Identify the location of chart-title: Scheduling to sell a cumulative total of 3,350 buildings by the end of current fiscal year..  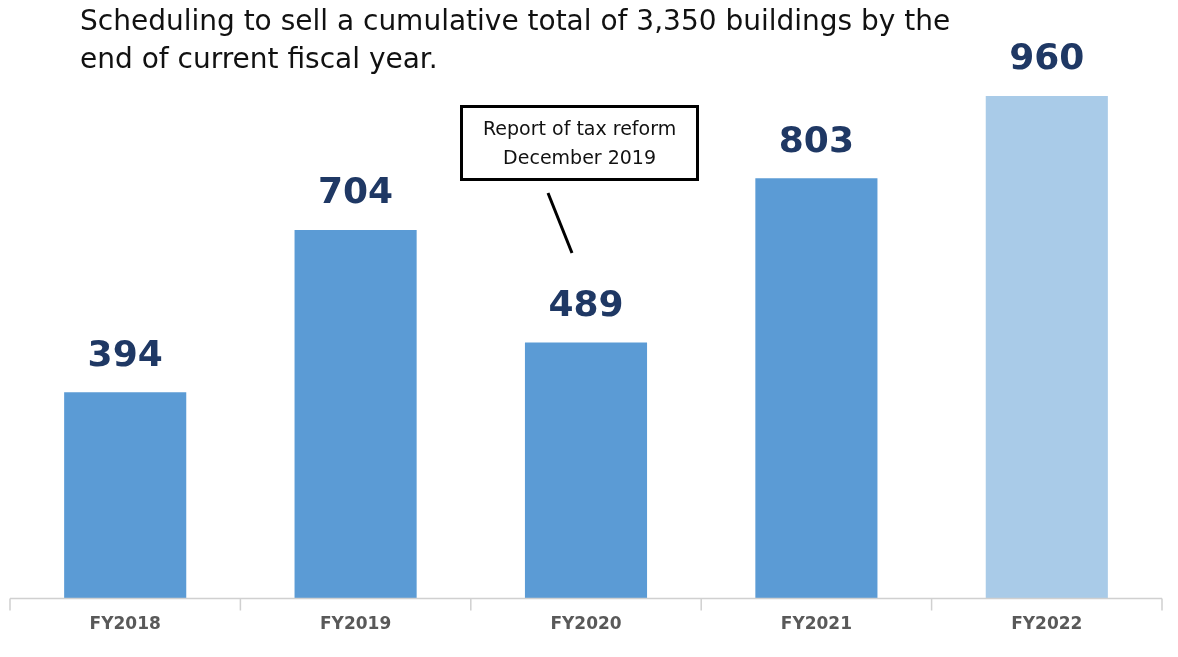
(516, 40).